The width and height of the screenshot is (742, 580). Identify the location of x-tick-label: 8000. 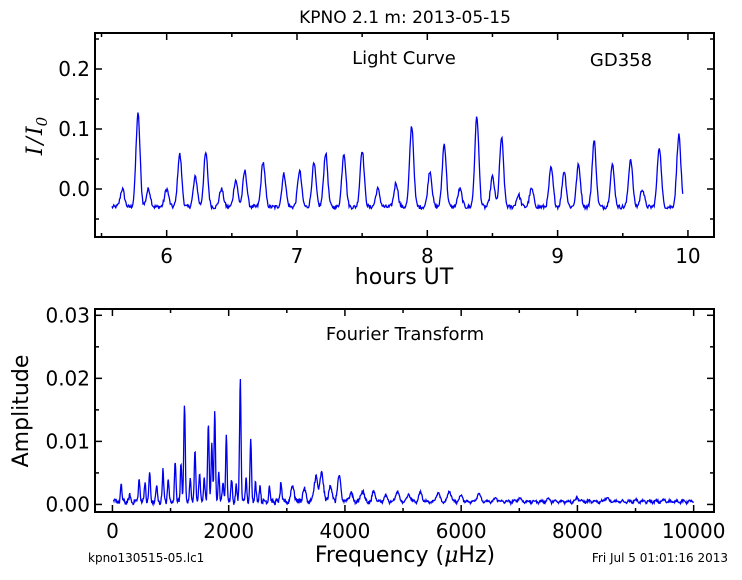
(577, 531).